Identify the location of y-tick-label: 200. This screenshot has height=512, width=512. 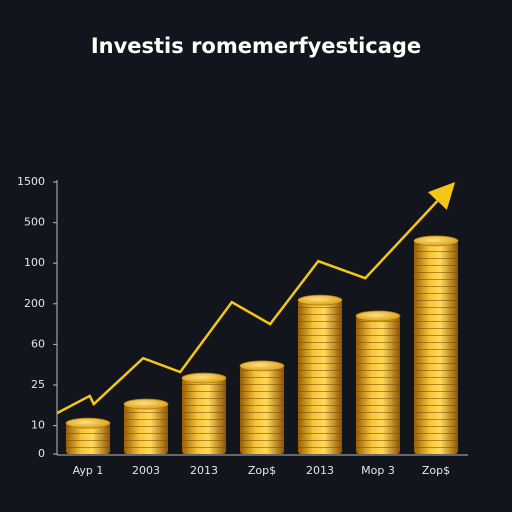
(34, 303).